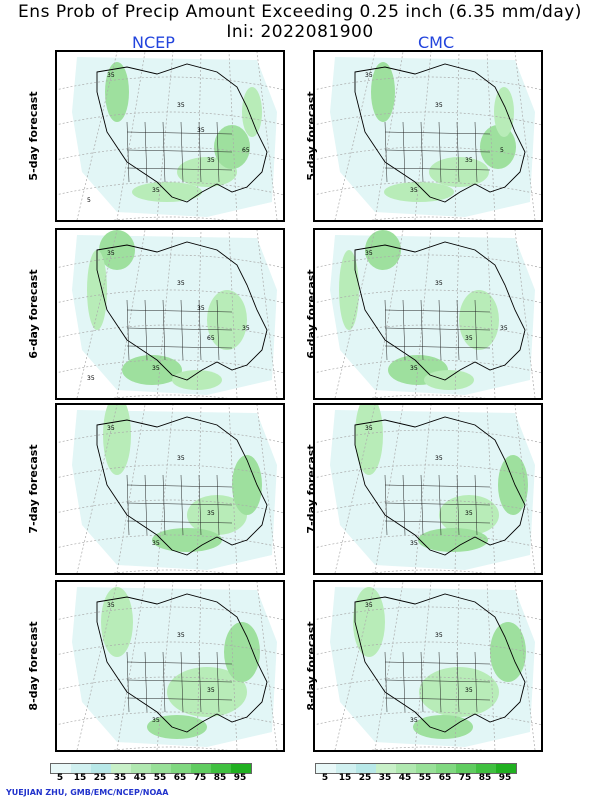 The height and width of the screenshot is (800, 600). I want to click on legend-colorbar-cmc, so click(416, 768).